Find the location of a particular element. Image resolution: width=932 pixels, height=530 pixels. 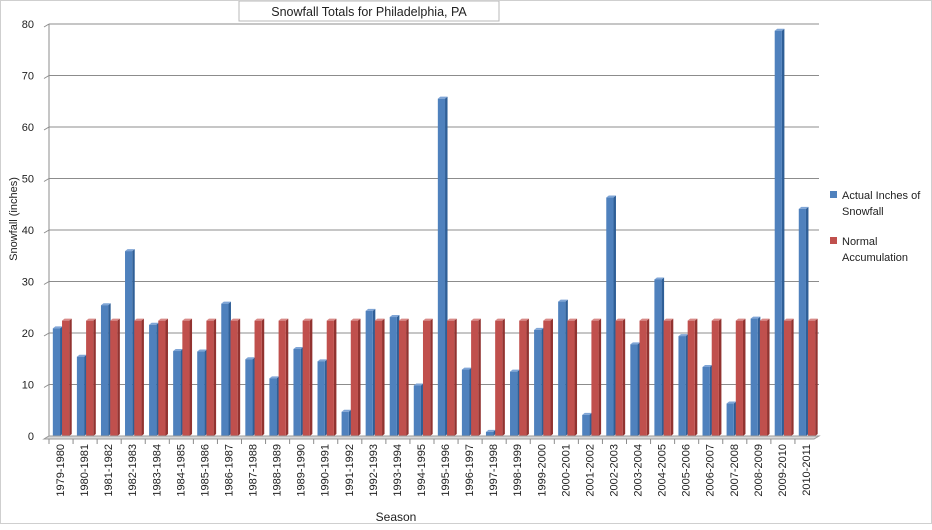

chart-title: Snowfall Totals for Philadelphia, PA is located at coordinates (369, 12).